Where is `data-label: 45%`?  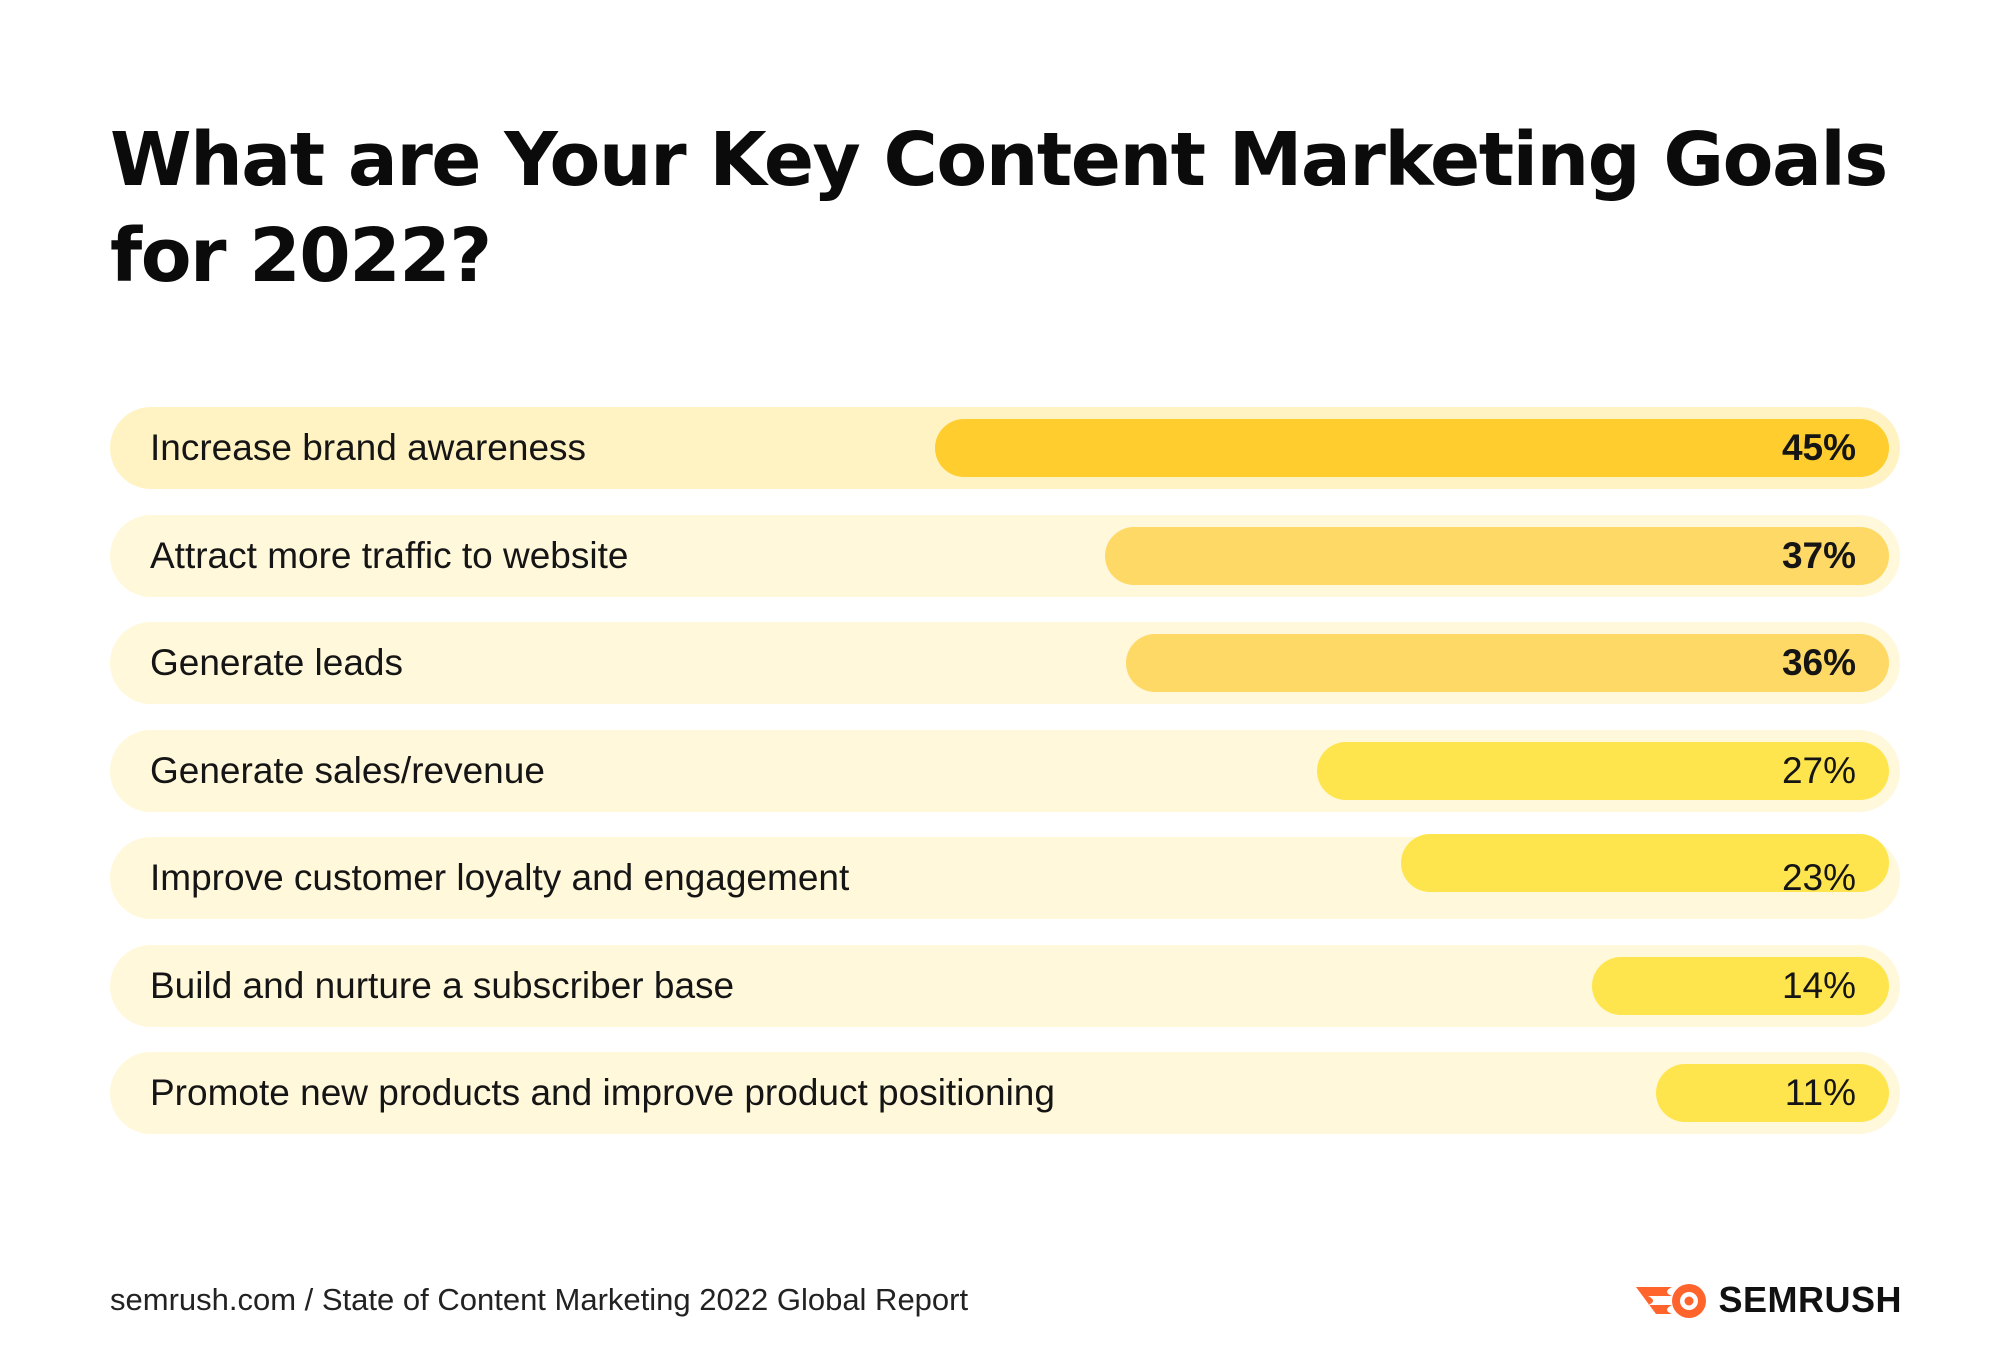 data-label: 45% is located at coordinates (1818, 447).